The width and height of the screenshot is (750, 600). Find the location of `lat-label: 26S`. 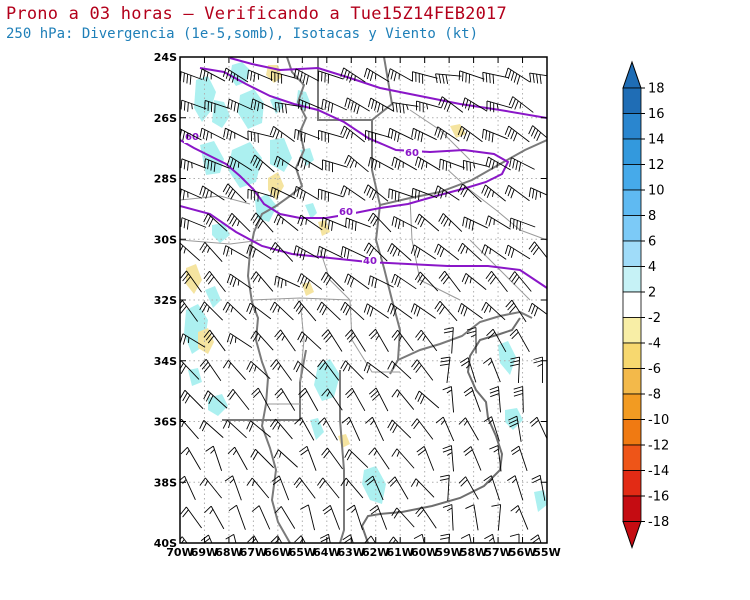

lat-label: 26S is located at coordinates (165, 118).